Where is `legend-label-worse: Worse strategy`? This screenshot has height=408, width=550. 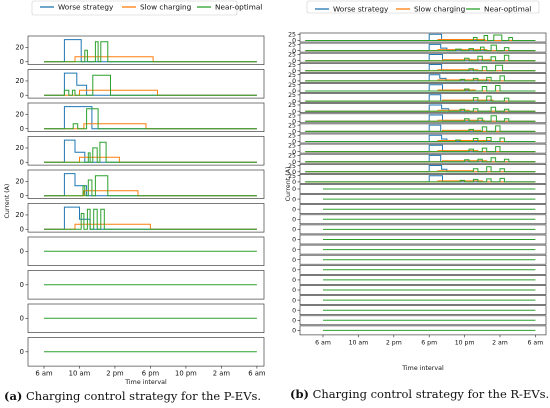
legend-label-worse: Worse strategy is located at coordinates (86, 7).